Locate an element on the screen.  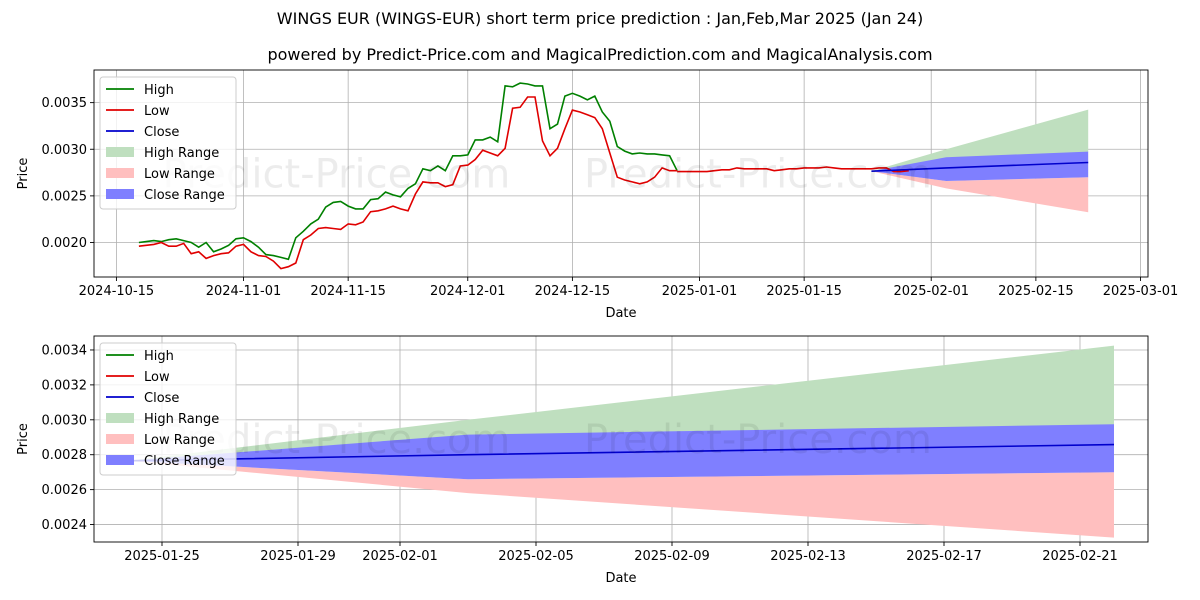
y-tick-label: 0.0020 is located at coordinates (65, 243).